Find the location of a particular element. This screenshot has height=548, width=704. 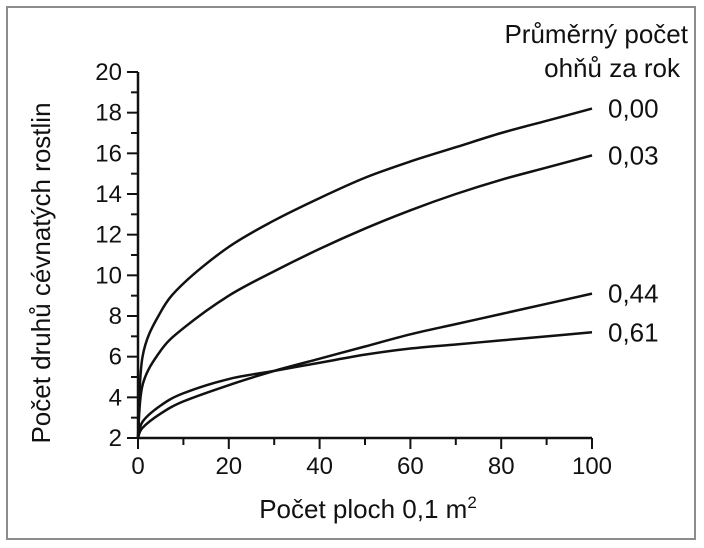

series-label-3: 0,61 is located at coordinates (633, 332).